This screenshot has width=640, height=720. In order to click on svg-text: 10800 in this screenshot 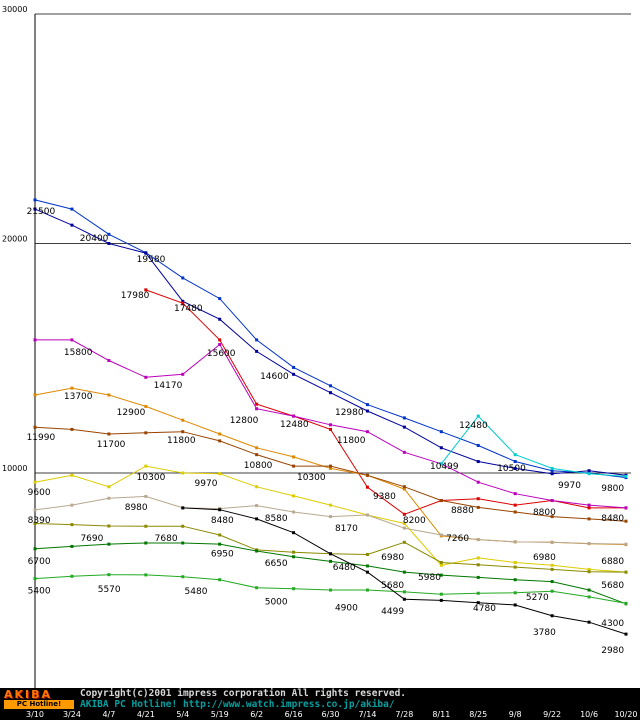, I will do `click(258, 466)`.